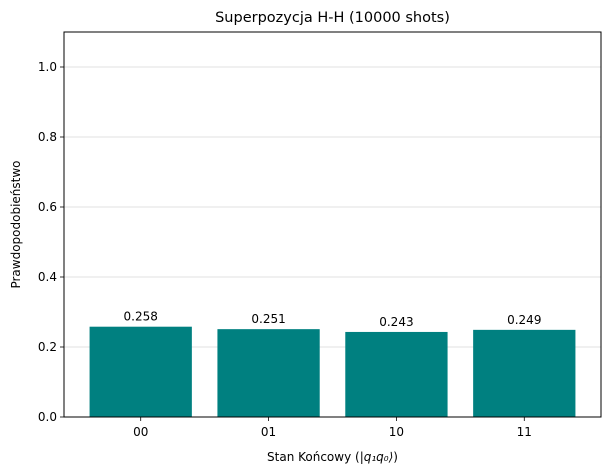 The height and width of the screenshot is (475, 614). What do you see at coordinates (47, 67) in the screenshot?
I see `y-tick-label: 1.0` at bounding box center [47, 67].